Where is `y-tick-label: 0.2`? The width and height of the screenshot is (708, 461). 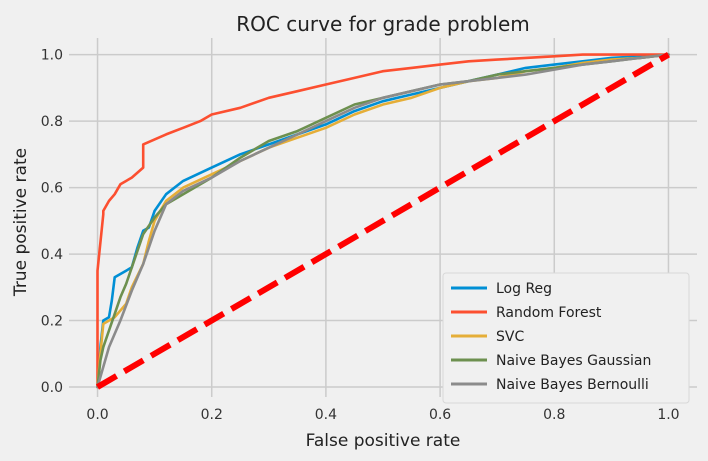 y-tick-label: 0.2 is located at coordinates (52, 322).